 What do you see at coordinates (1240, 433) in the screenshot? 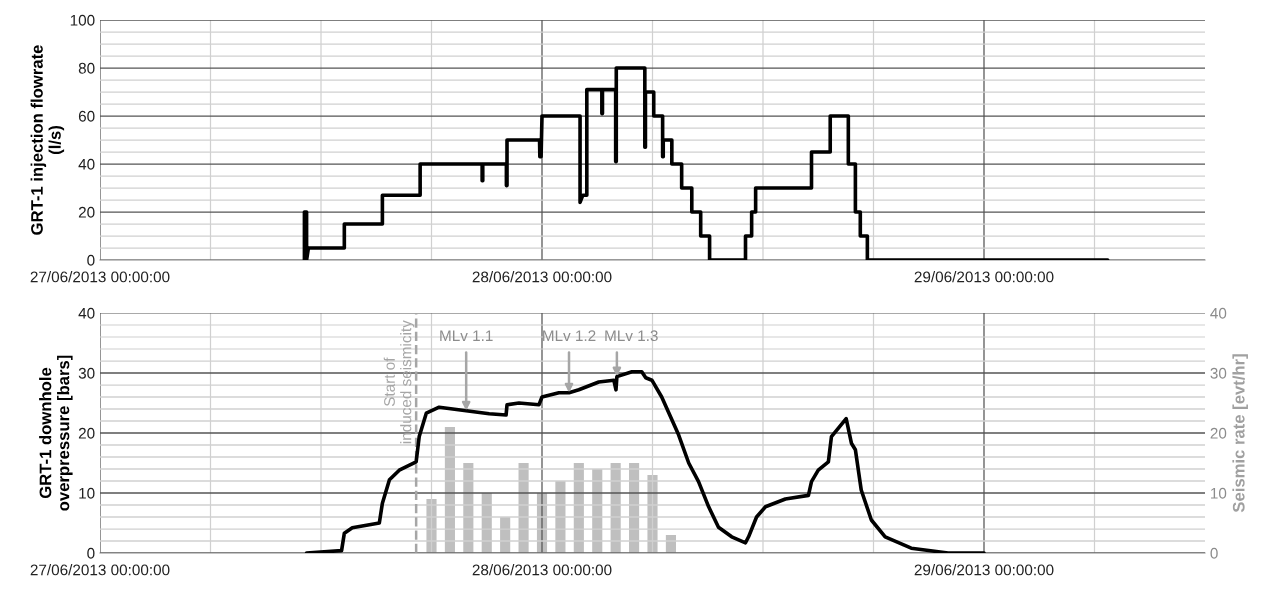
I see `y2-axis-title: Seismic rate [evt/hr]` at bounding box center [1240, 433].